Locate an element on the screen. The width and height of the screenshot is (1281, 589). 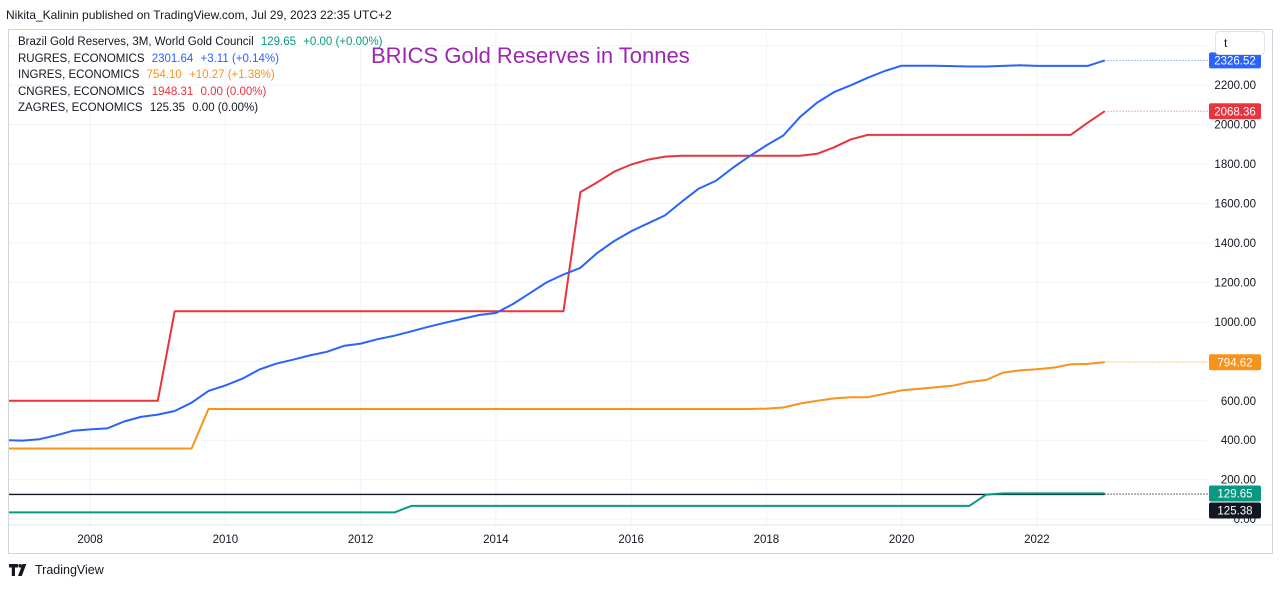
y-tick-label: 400.00 is located at coordinates (1238, 441).